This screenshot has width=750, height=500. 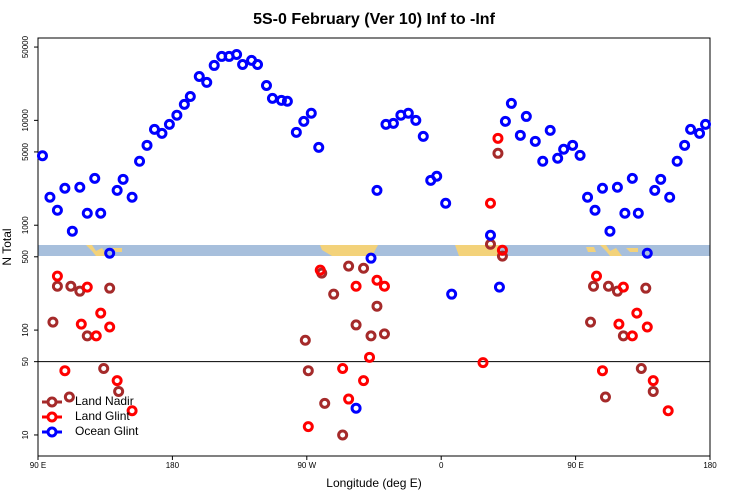 I want to click on y-tick-label: 10000, so click(x=25, y=120).